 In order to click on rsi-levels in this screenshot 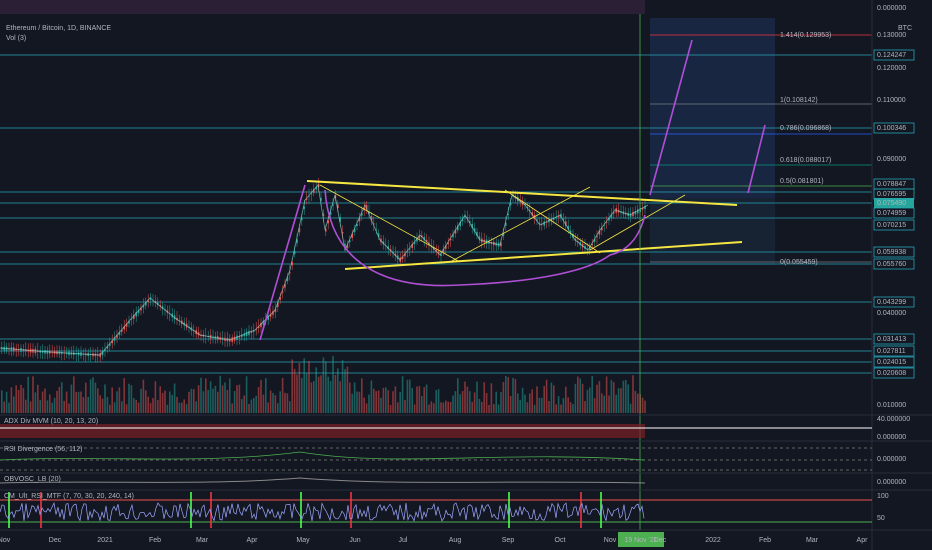, I will do `click(436, 459)`.